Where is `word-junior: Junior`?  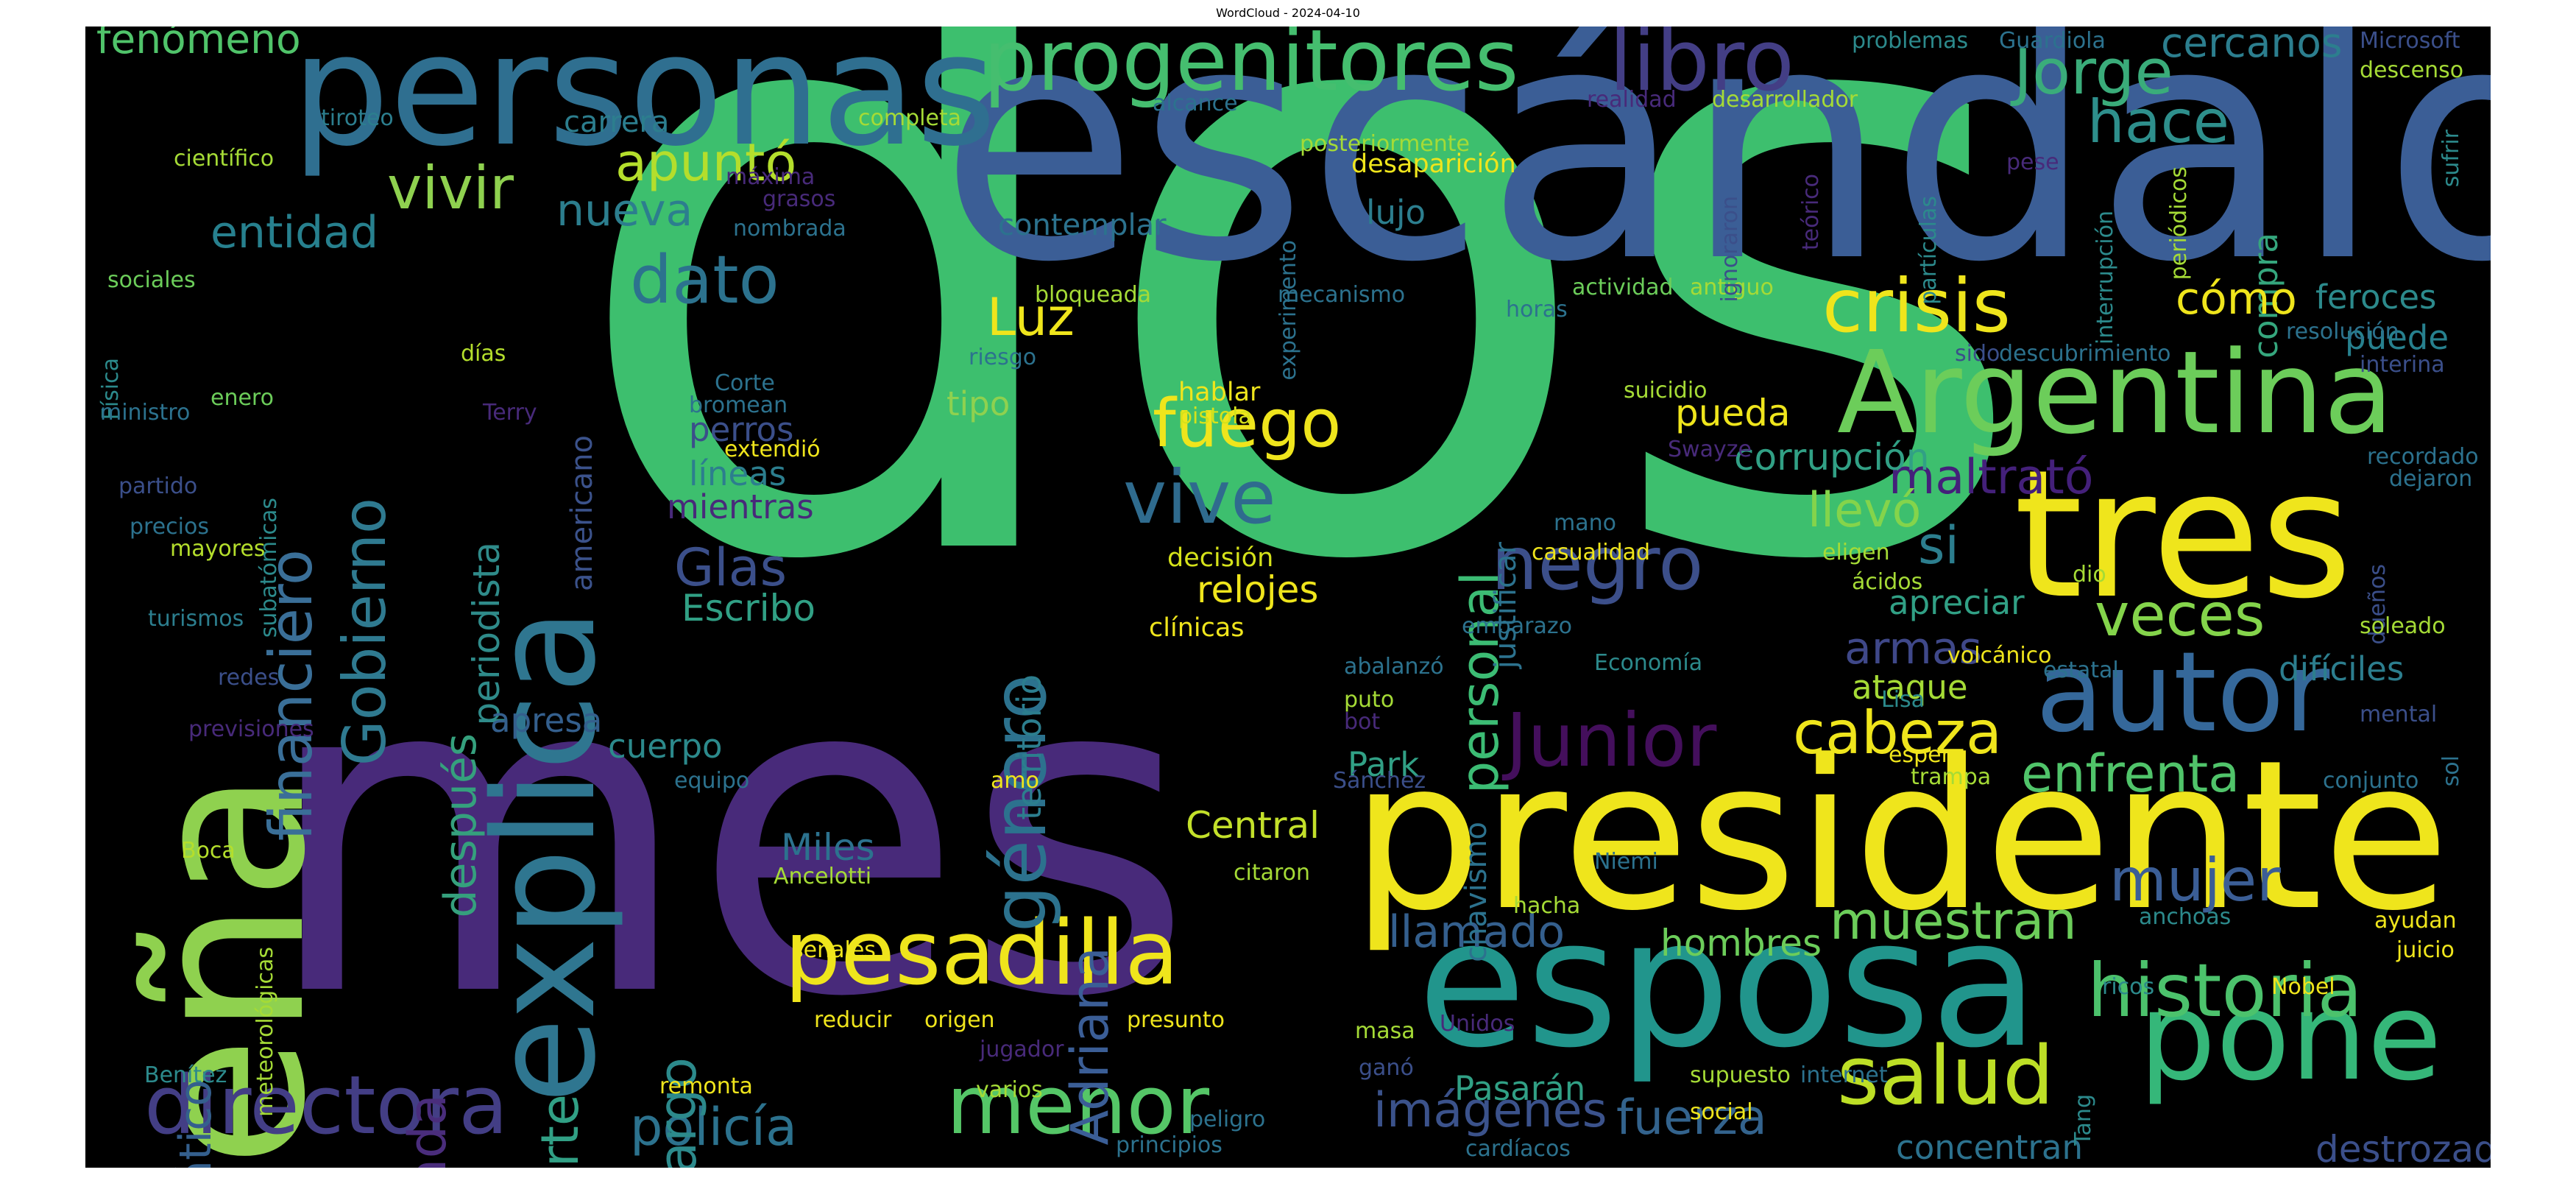
word-junior: Junior is located at coordinates (1611, 740).